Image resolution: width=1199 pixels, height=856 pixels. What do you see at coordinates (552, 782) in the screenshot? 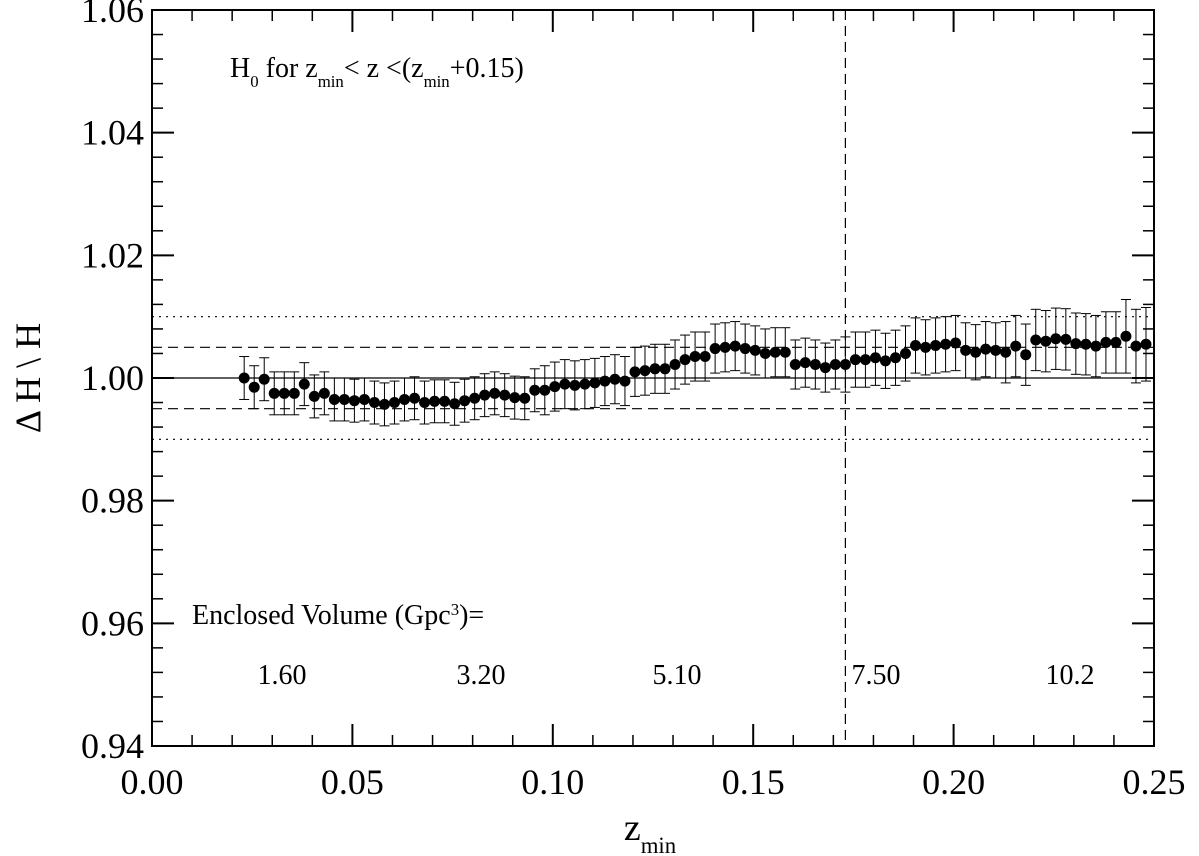
I see `x-tick-label: 0.10` at bounding box center [552, 782].